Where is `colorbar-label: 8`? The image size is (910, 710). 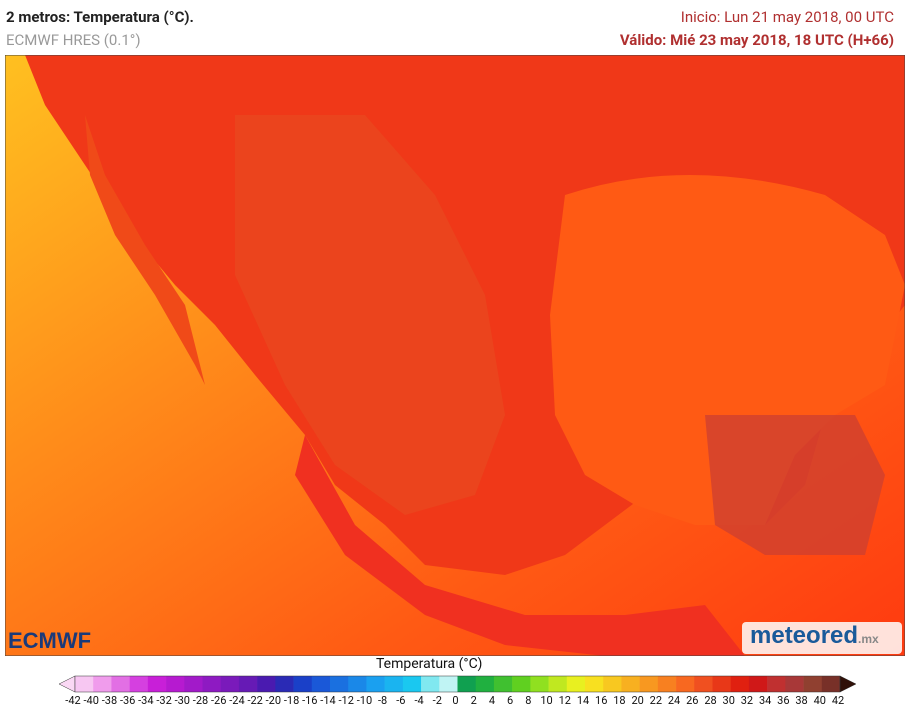
colorbar-label: 8 is located at coordinates (528, 700).